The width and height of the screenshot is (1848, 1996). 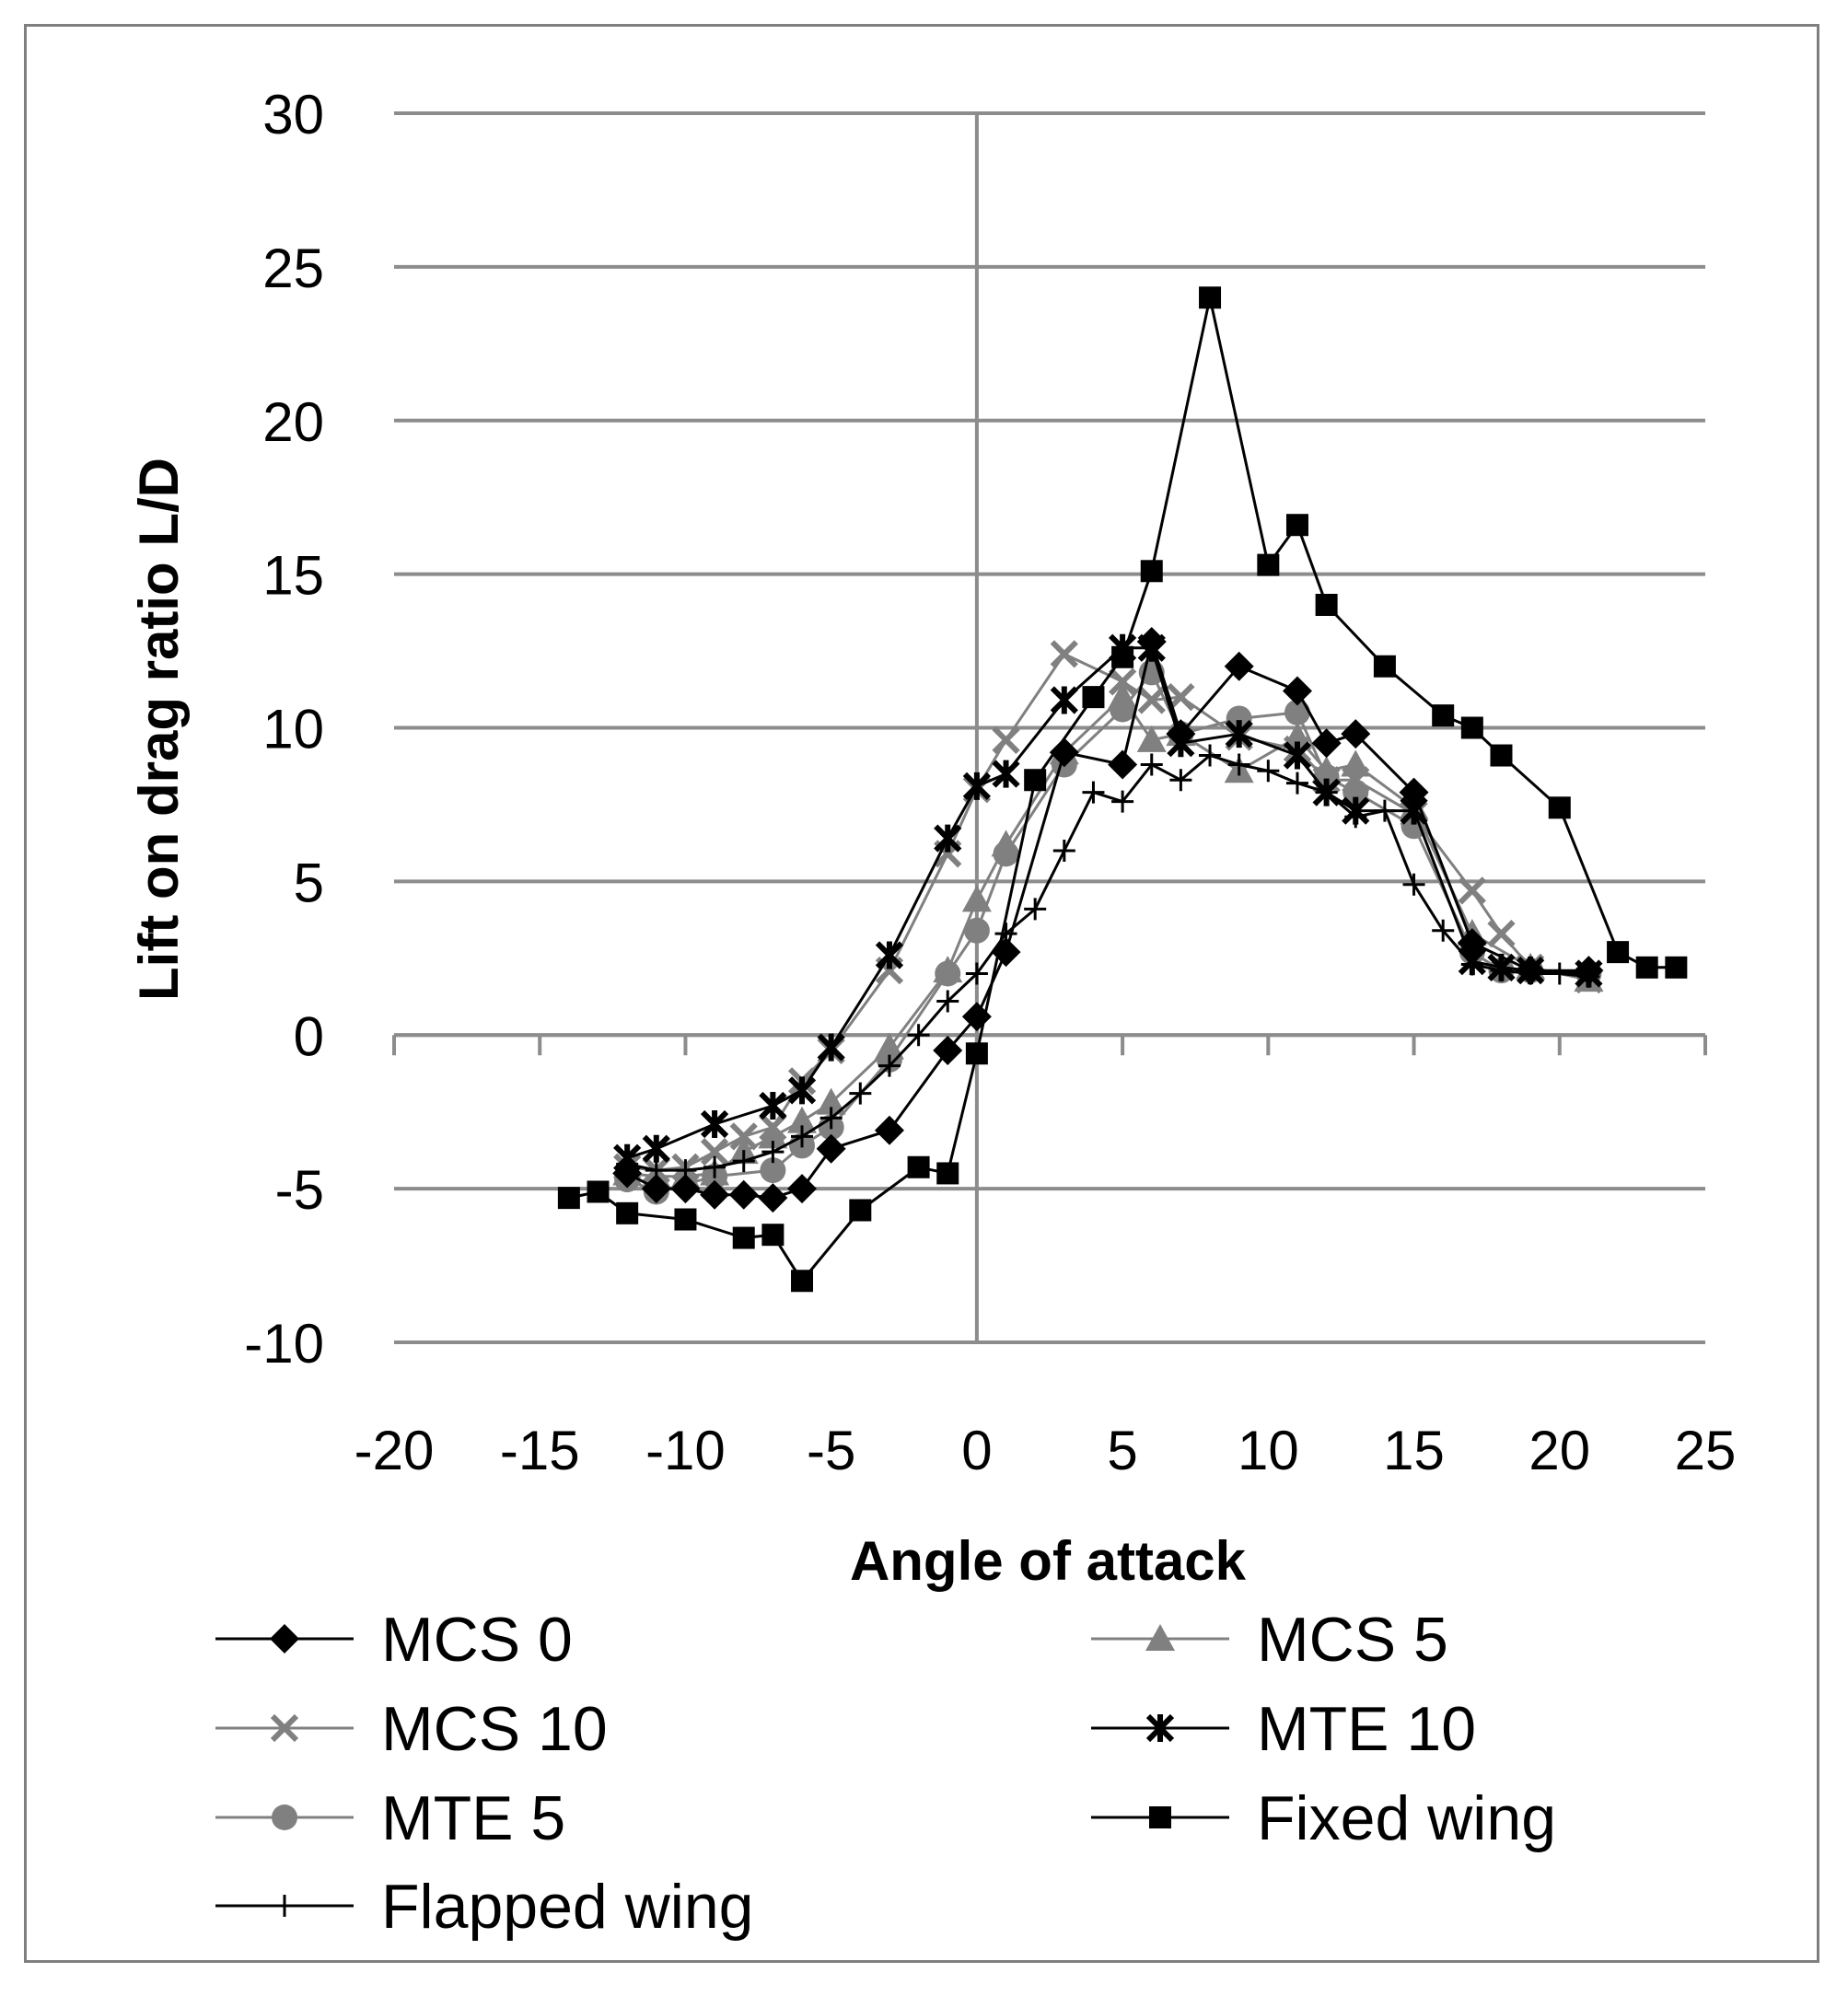 What do you see at coordinates (293, 576) in the screenshot?
I see `y-tick-label: 15` at bounding box center [293, 576].